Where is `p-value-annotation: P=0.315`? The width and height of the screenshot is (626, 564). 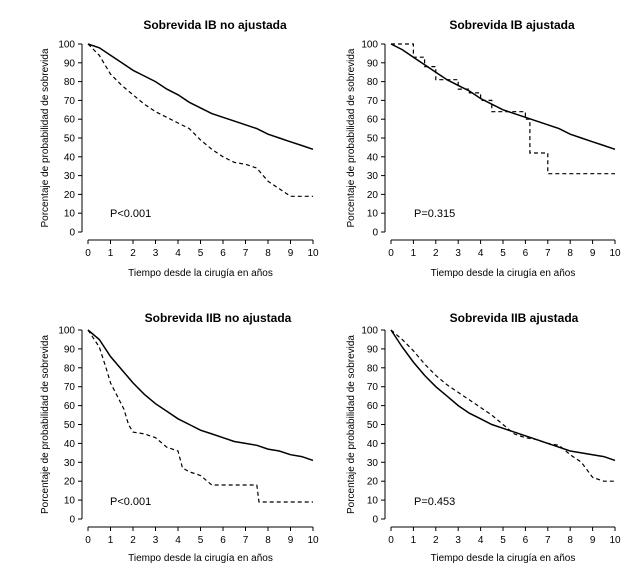
p-value-annotation: P=0.315 is located at coordinates (434, 214).